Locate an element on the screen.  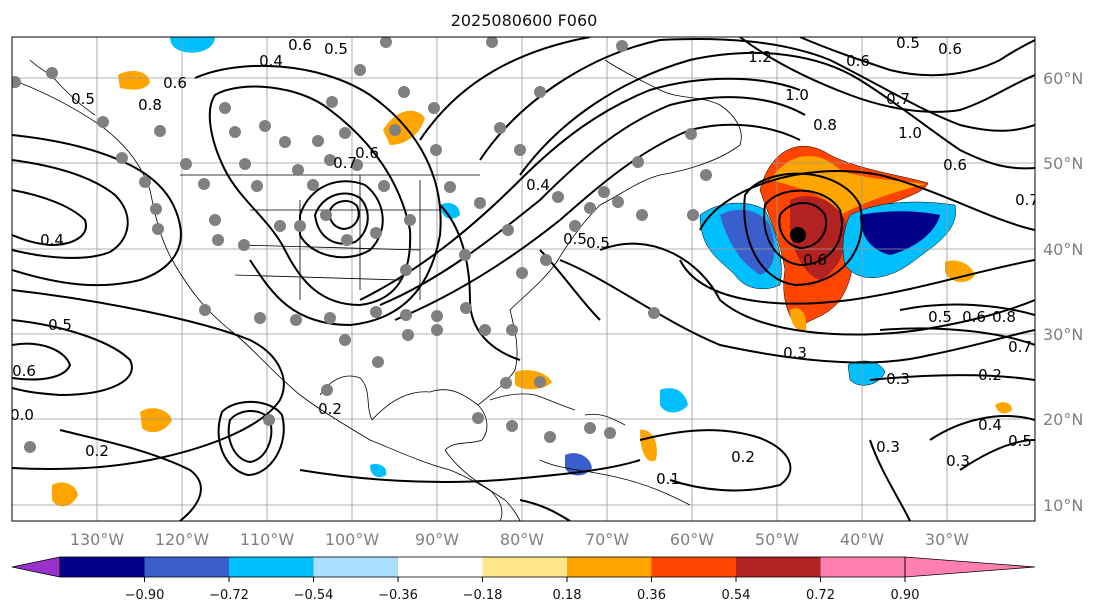
colorbar-tick-label: −0.36 is located at coordinates (398, 595).